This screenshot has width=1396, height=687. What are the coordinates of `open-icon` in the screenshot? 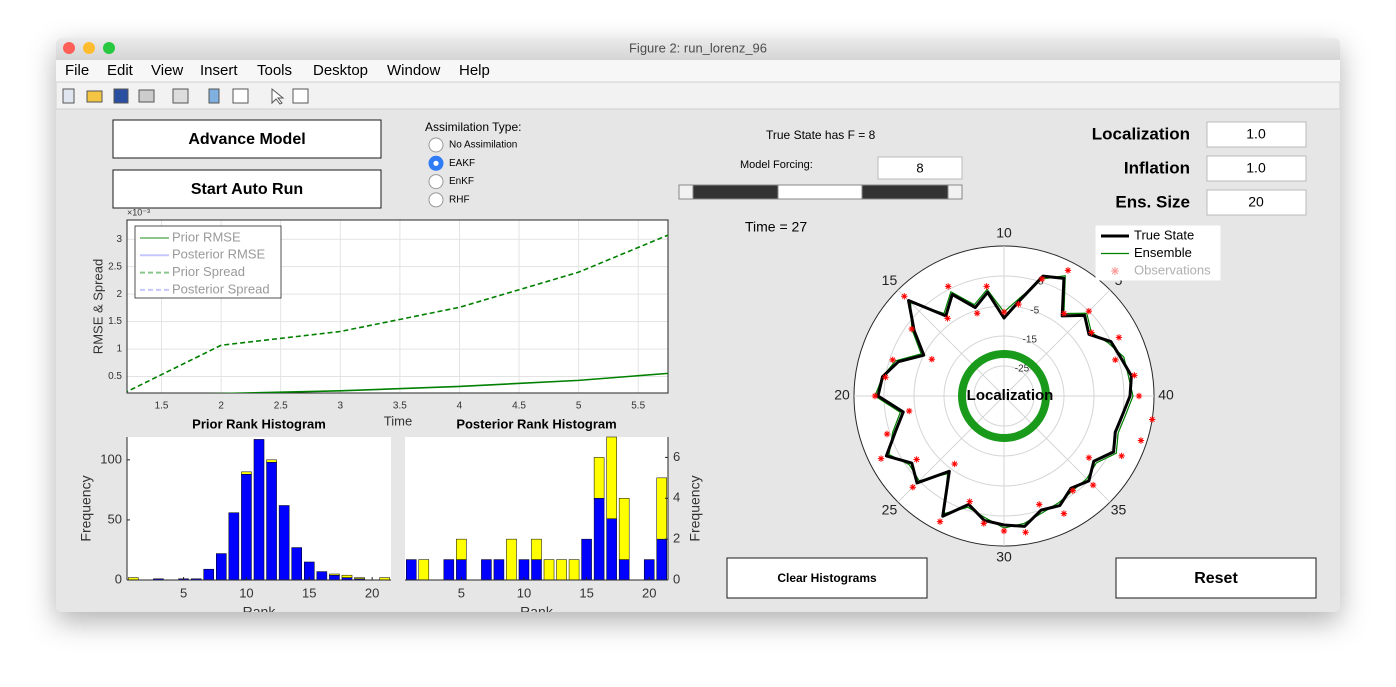 It's located at (94, 96).